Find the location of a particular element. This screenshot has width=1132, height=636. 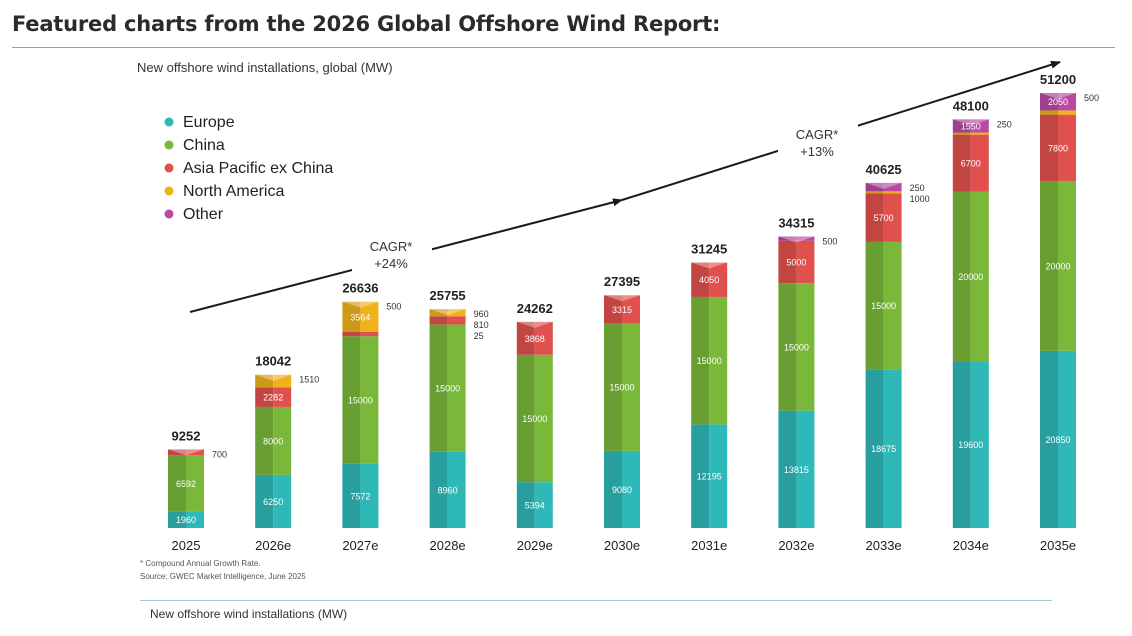

bar-2033e-china is located at coordinates (883, 305).